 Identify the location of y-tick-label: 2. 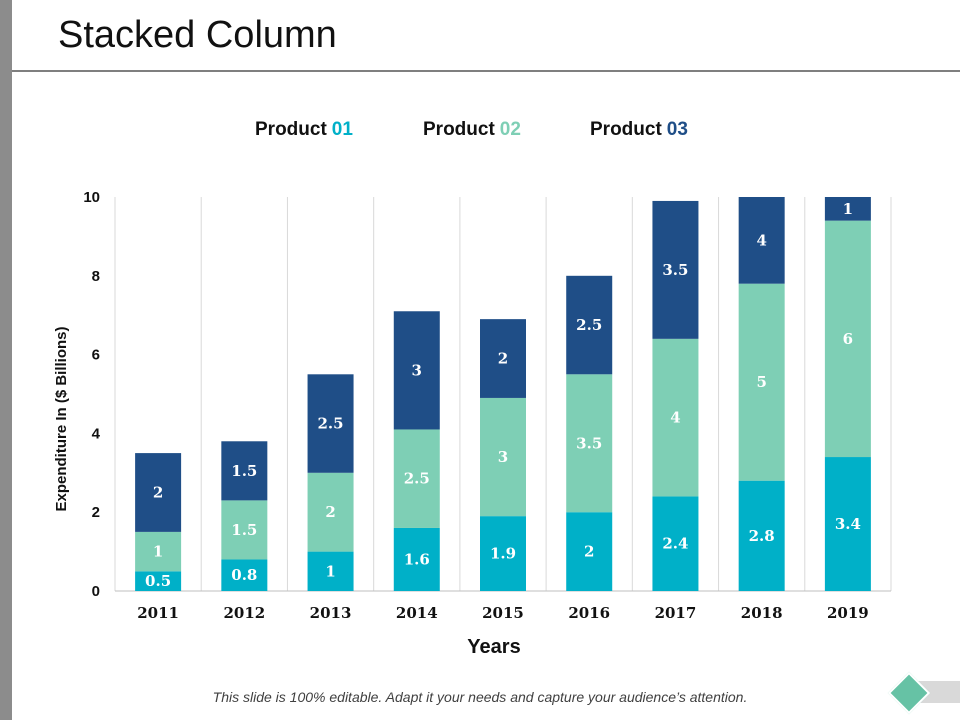
(96, 512).